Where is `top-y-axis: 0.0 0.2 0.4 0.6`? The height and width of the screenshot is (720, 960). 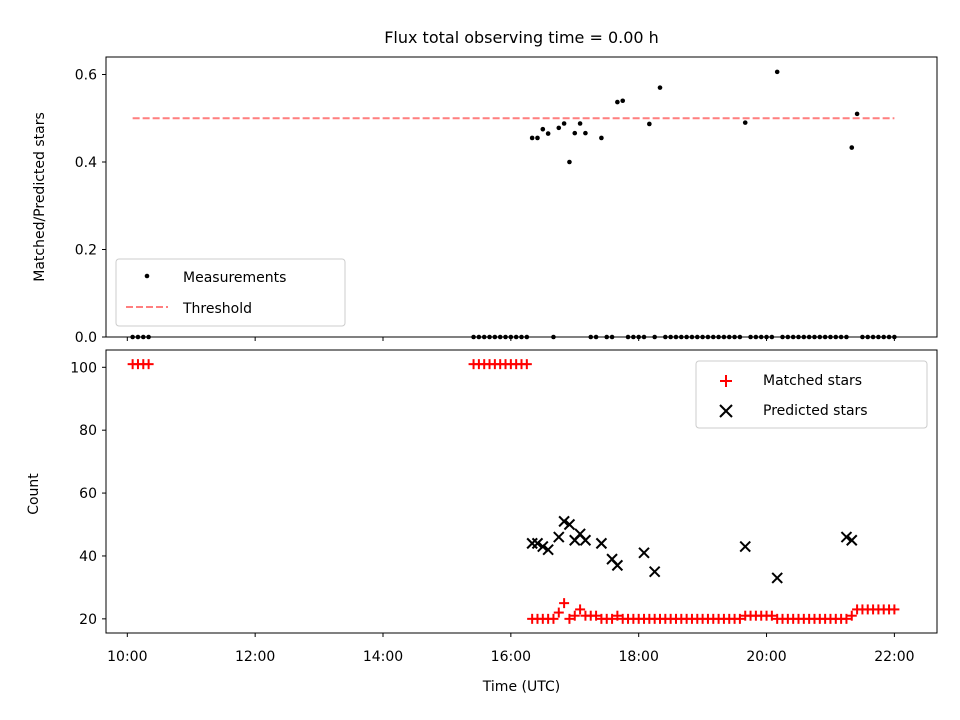 top-y-axis: 0.0 0.2 0.4 0.6 is located at coordinates (90, 207).